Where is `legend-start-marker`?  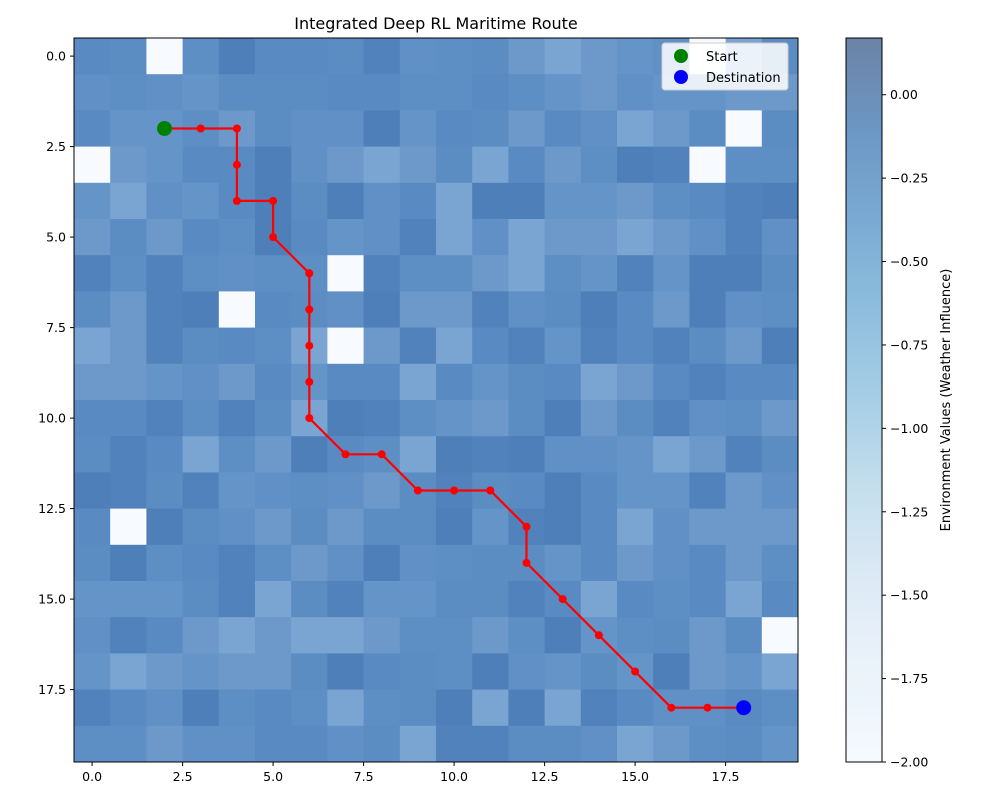 legend-start-marker is located at coordinates (681, 56).